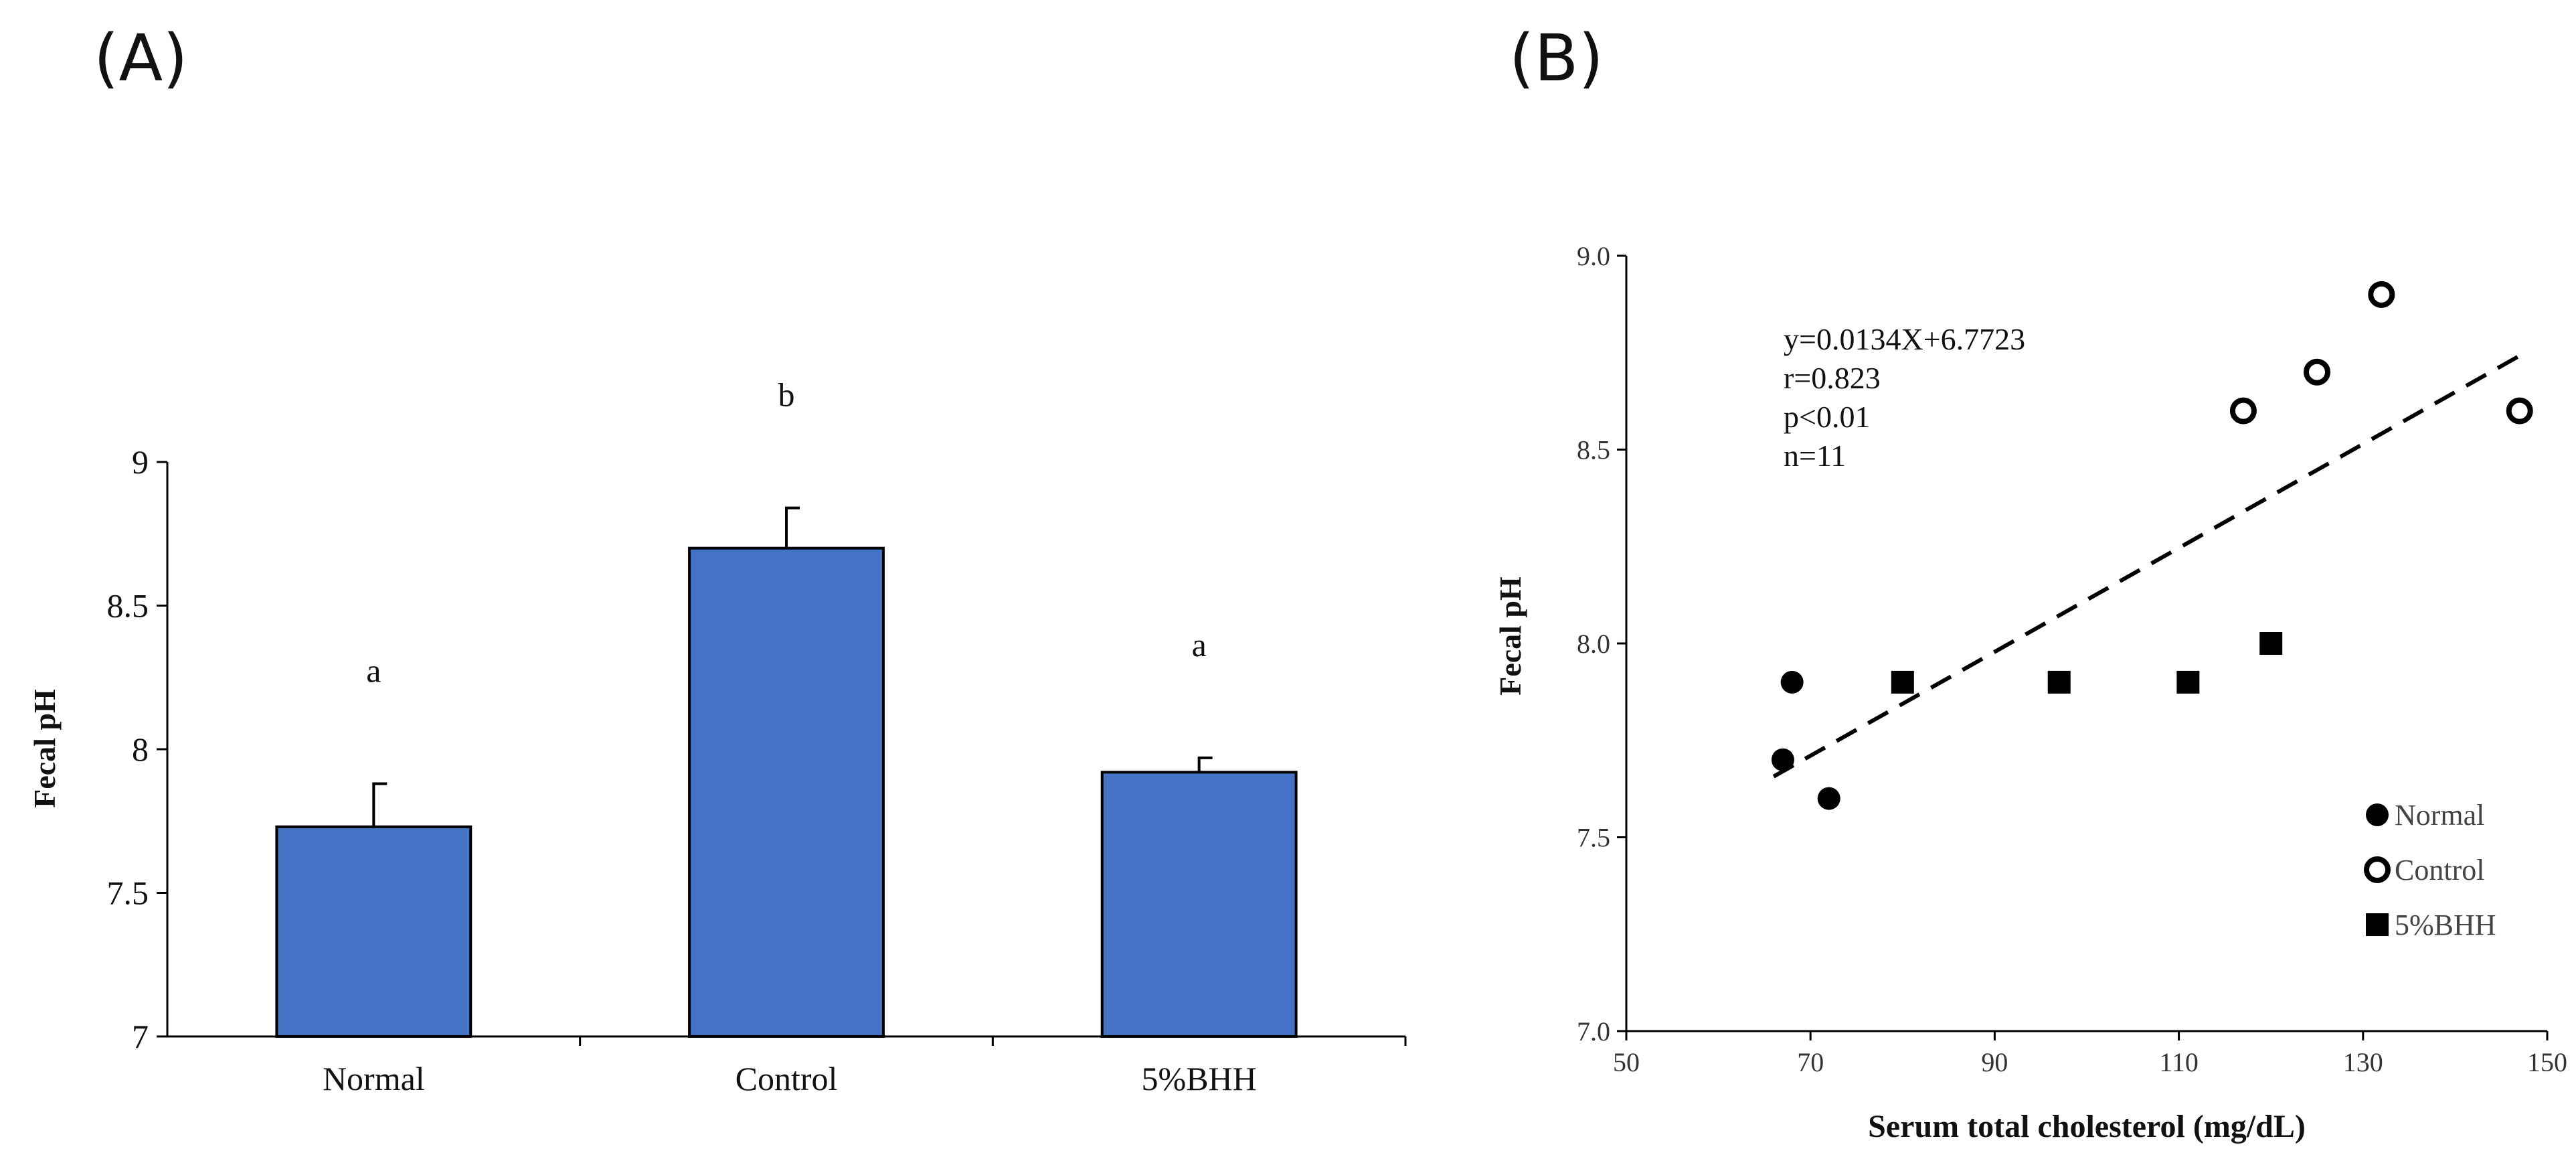  I want to click on y-tick-group: 7 7.5 8 8.5 9, so click(137, 749).